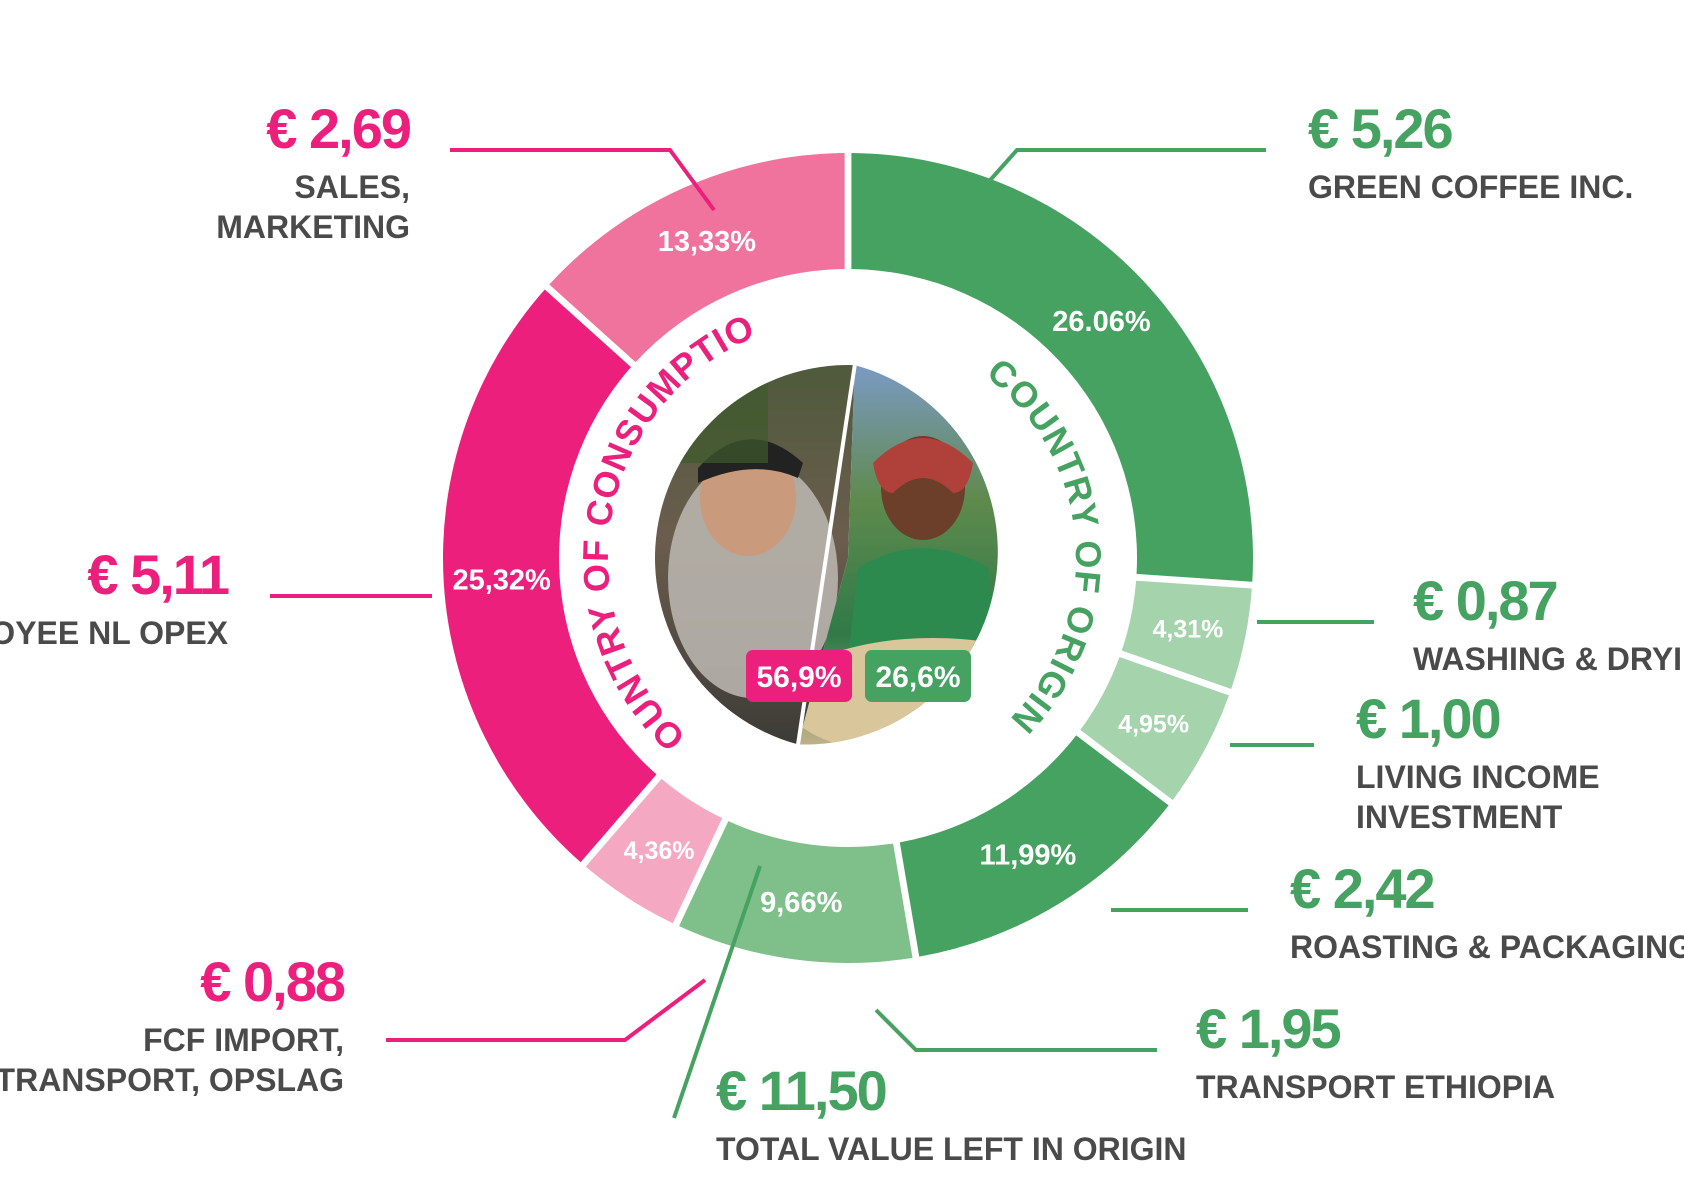  I want to click on callout-fcf-import-transport-opslag: € 0,88 FCF IMPORT, TRANSPORT, OPSLAG, so click(173, 1024).